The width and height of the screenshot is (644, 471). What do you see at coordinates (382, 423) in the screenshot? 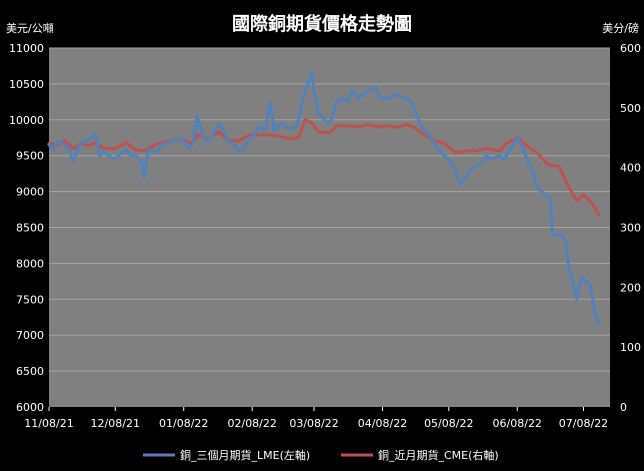
I see `x-tick-label: 04/08/22` at bounding box center [382, 423].